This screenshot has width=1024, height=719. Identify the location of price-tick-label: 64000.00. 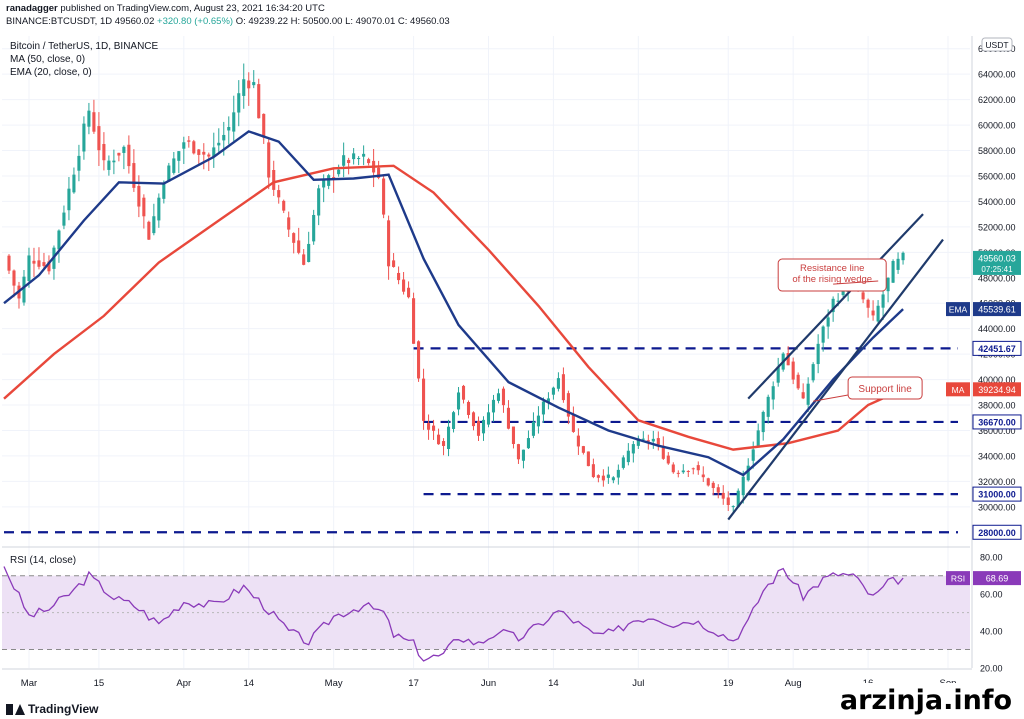
(997, 75).